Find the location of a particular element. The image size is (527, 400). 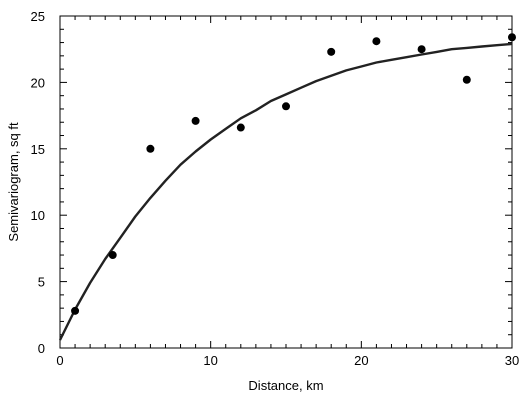

y-tick-label: 15 is located at coordinates (38, 149).